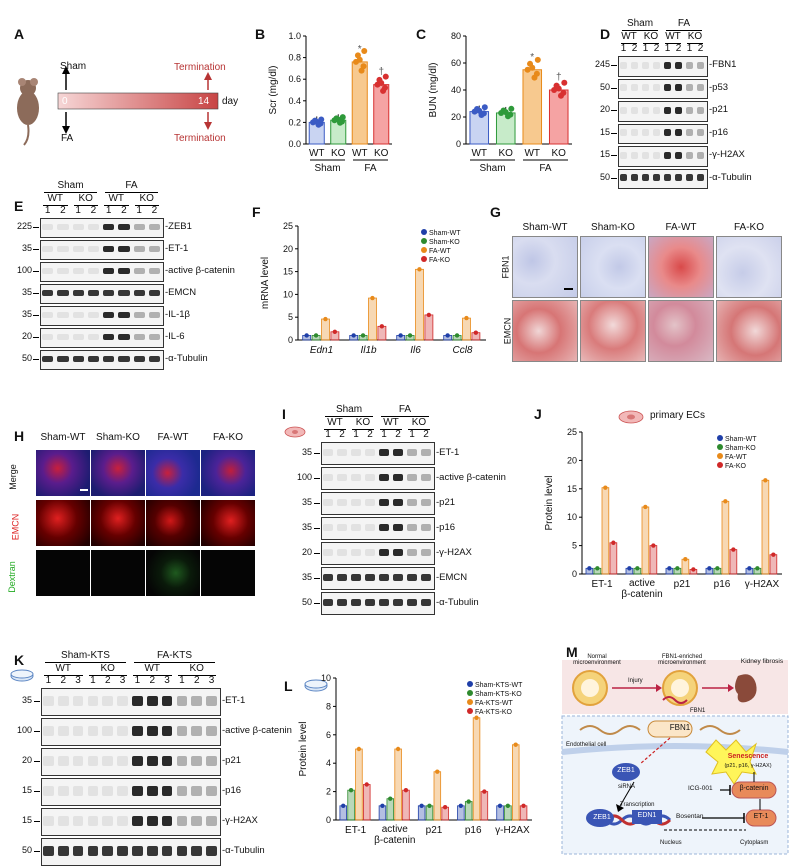 This screenshot has height=866, width=795. I want to click on x-tick-label: WT, so click(532, 153).